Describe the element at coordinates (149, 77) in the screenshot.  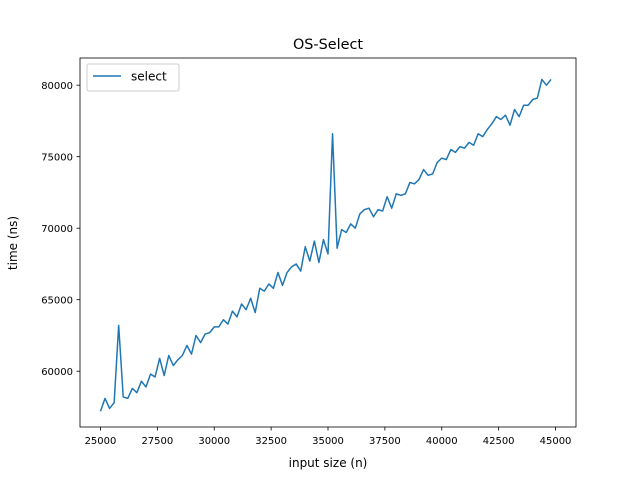
I see `legend-label-select: select` at that location.